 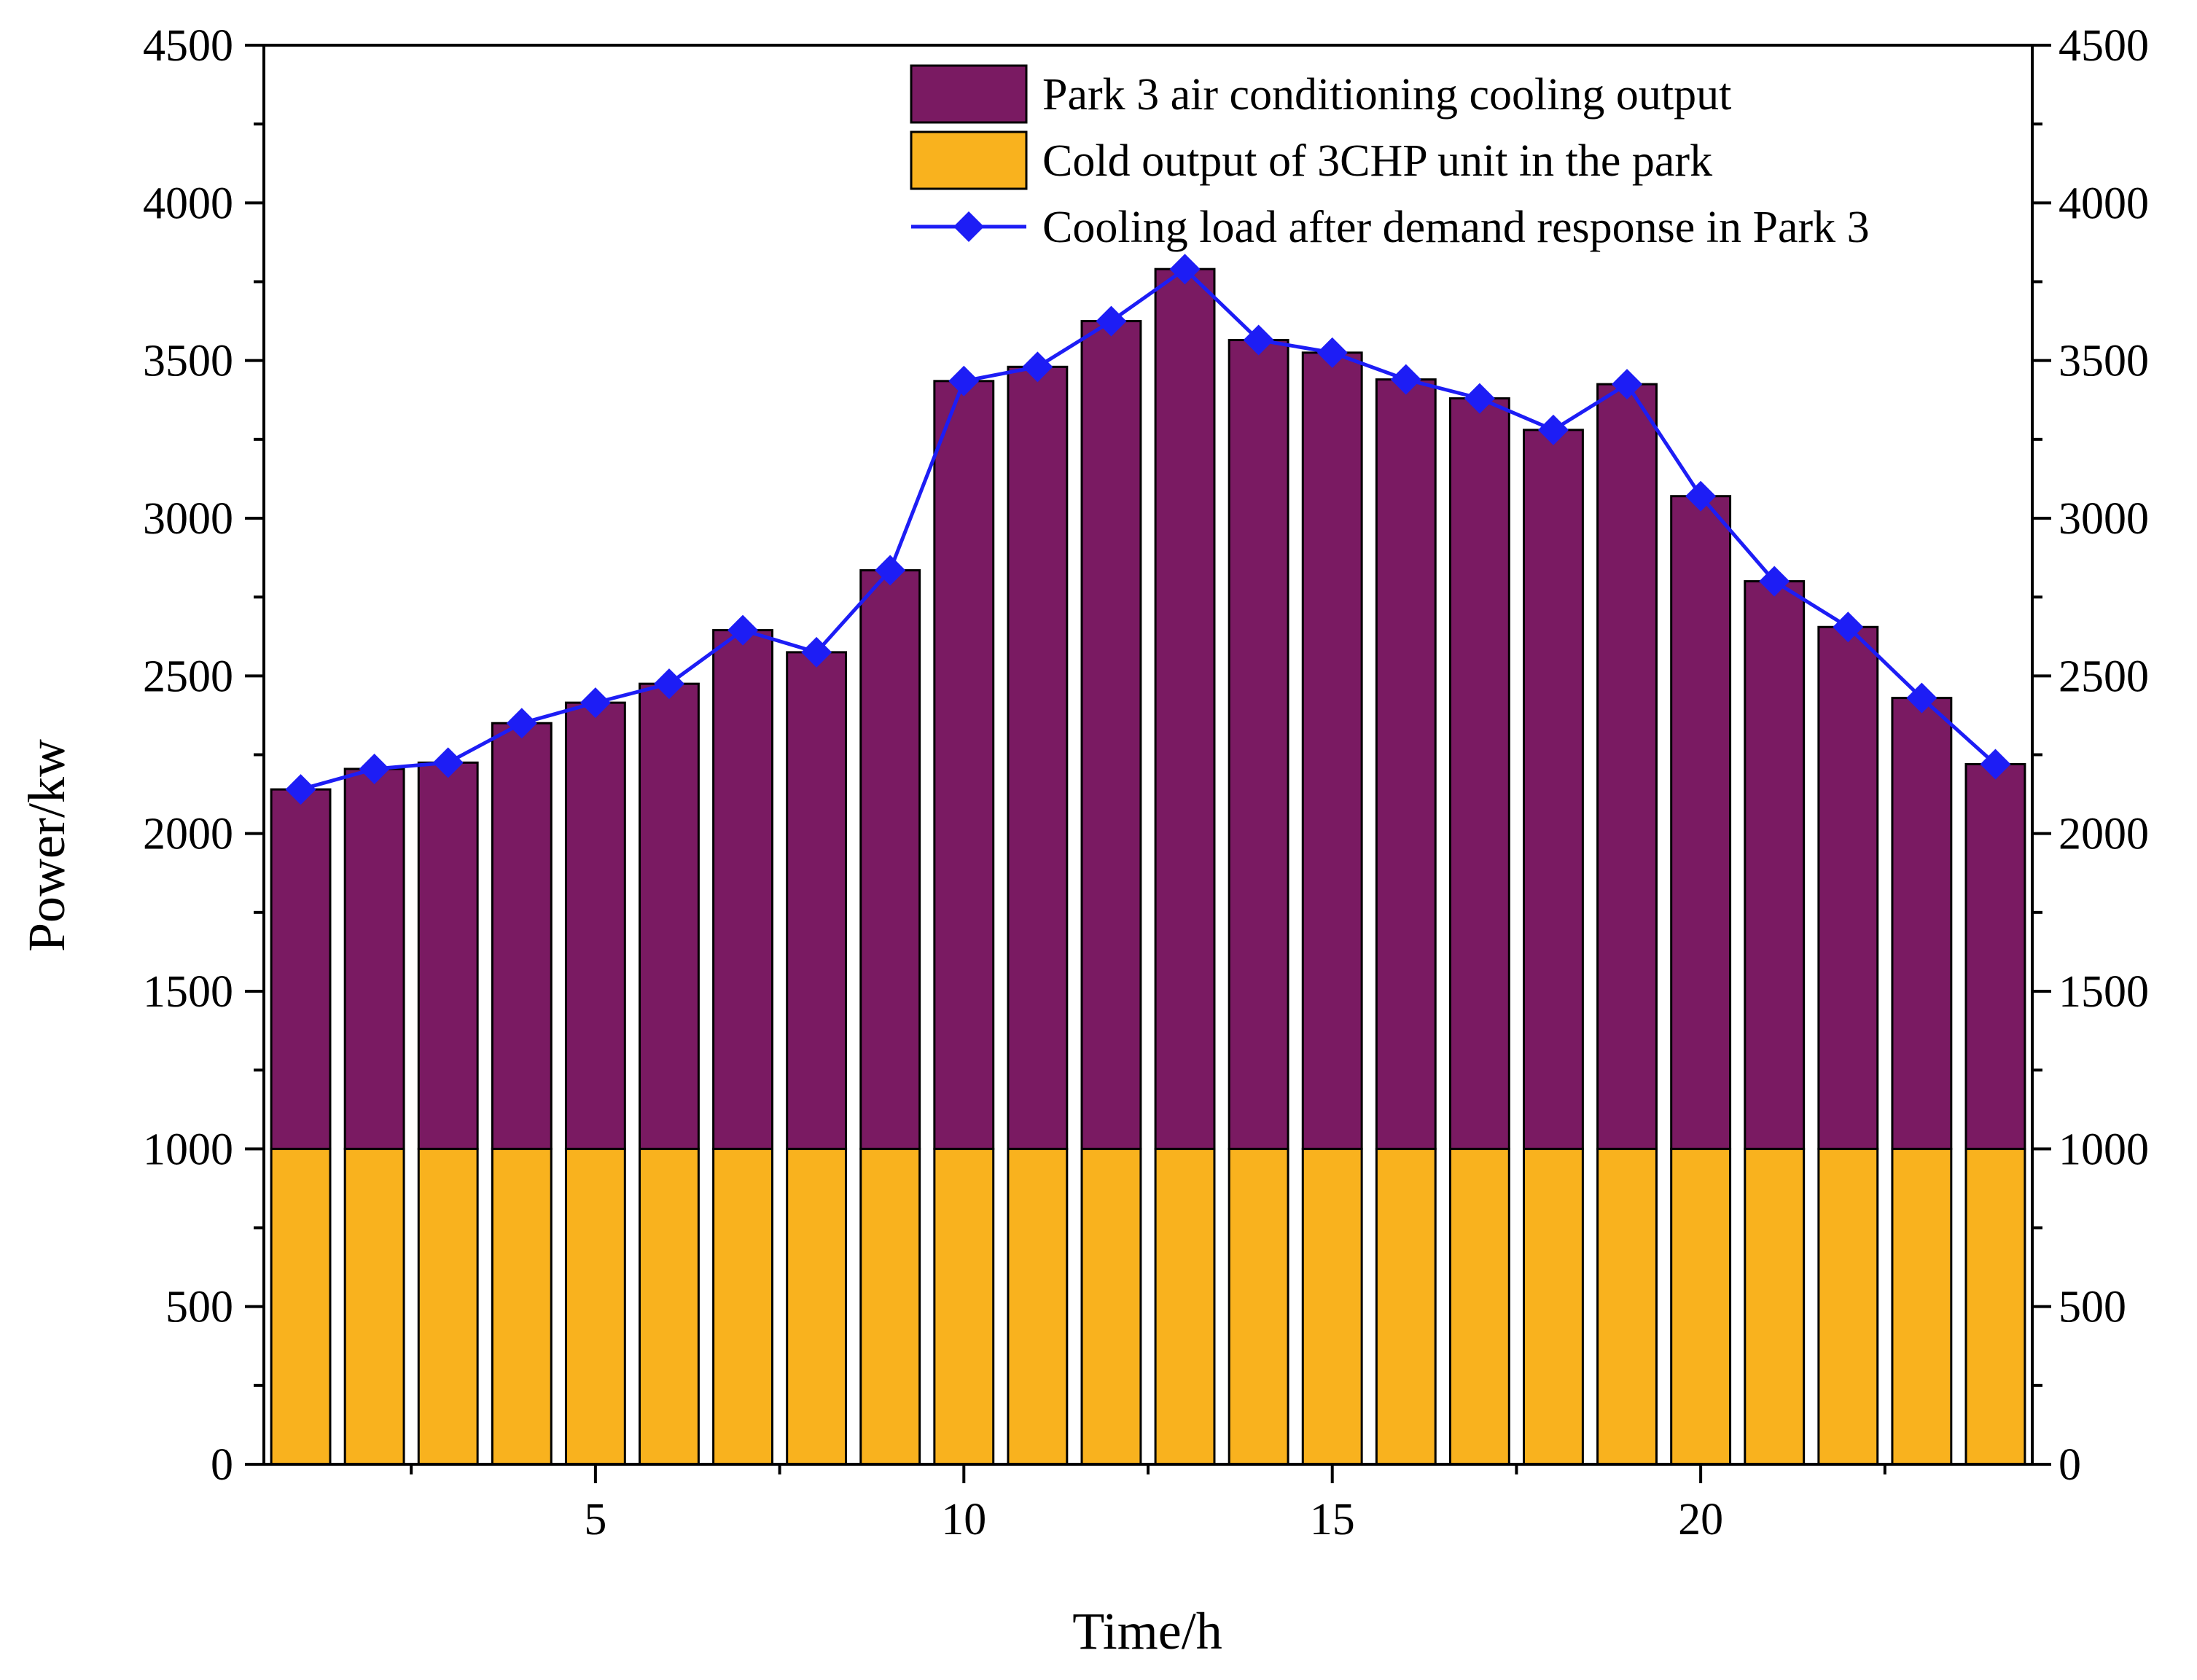 What do you see at coordinates (1185, 1306) in the screenshot?
I see `bar-series0-x13` at bounding box center [1185, 1306].